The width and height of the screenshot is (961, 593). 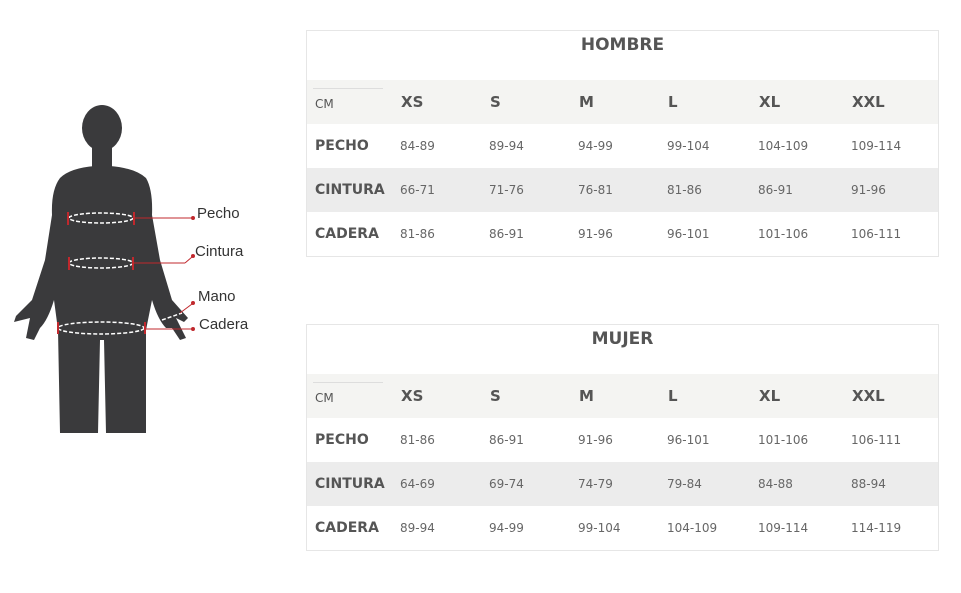 What do you see at coordinates (219, 251) in the screenshot?
I see `label-cintura: Cintura` at bounding box center [219, 251].